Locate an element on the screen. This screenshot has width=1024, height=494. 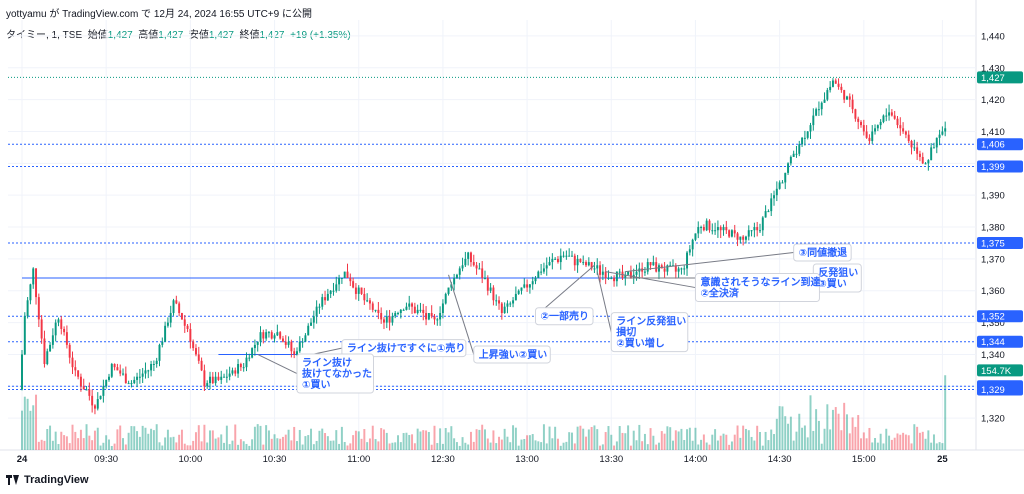
annotation-pointer is located at coordinates (461, 314).